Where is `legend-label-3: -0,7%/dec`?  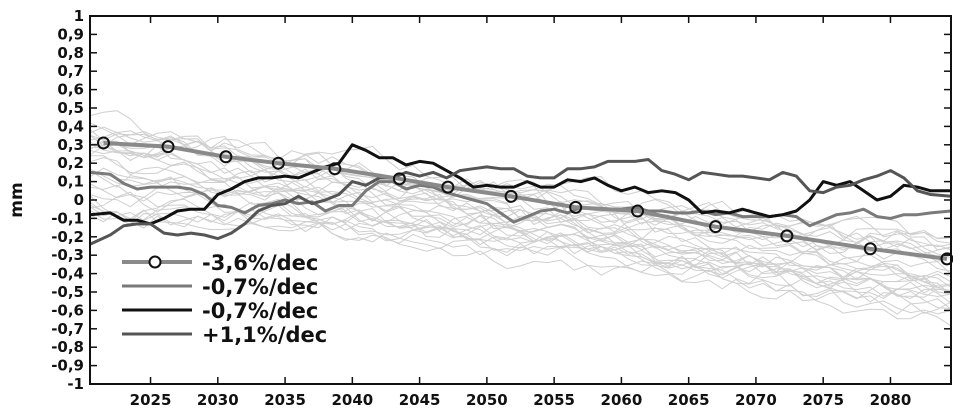
legend-label-3: -0,7%/dec is located at coordinates (260, 311).